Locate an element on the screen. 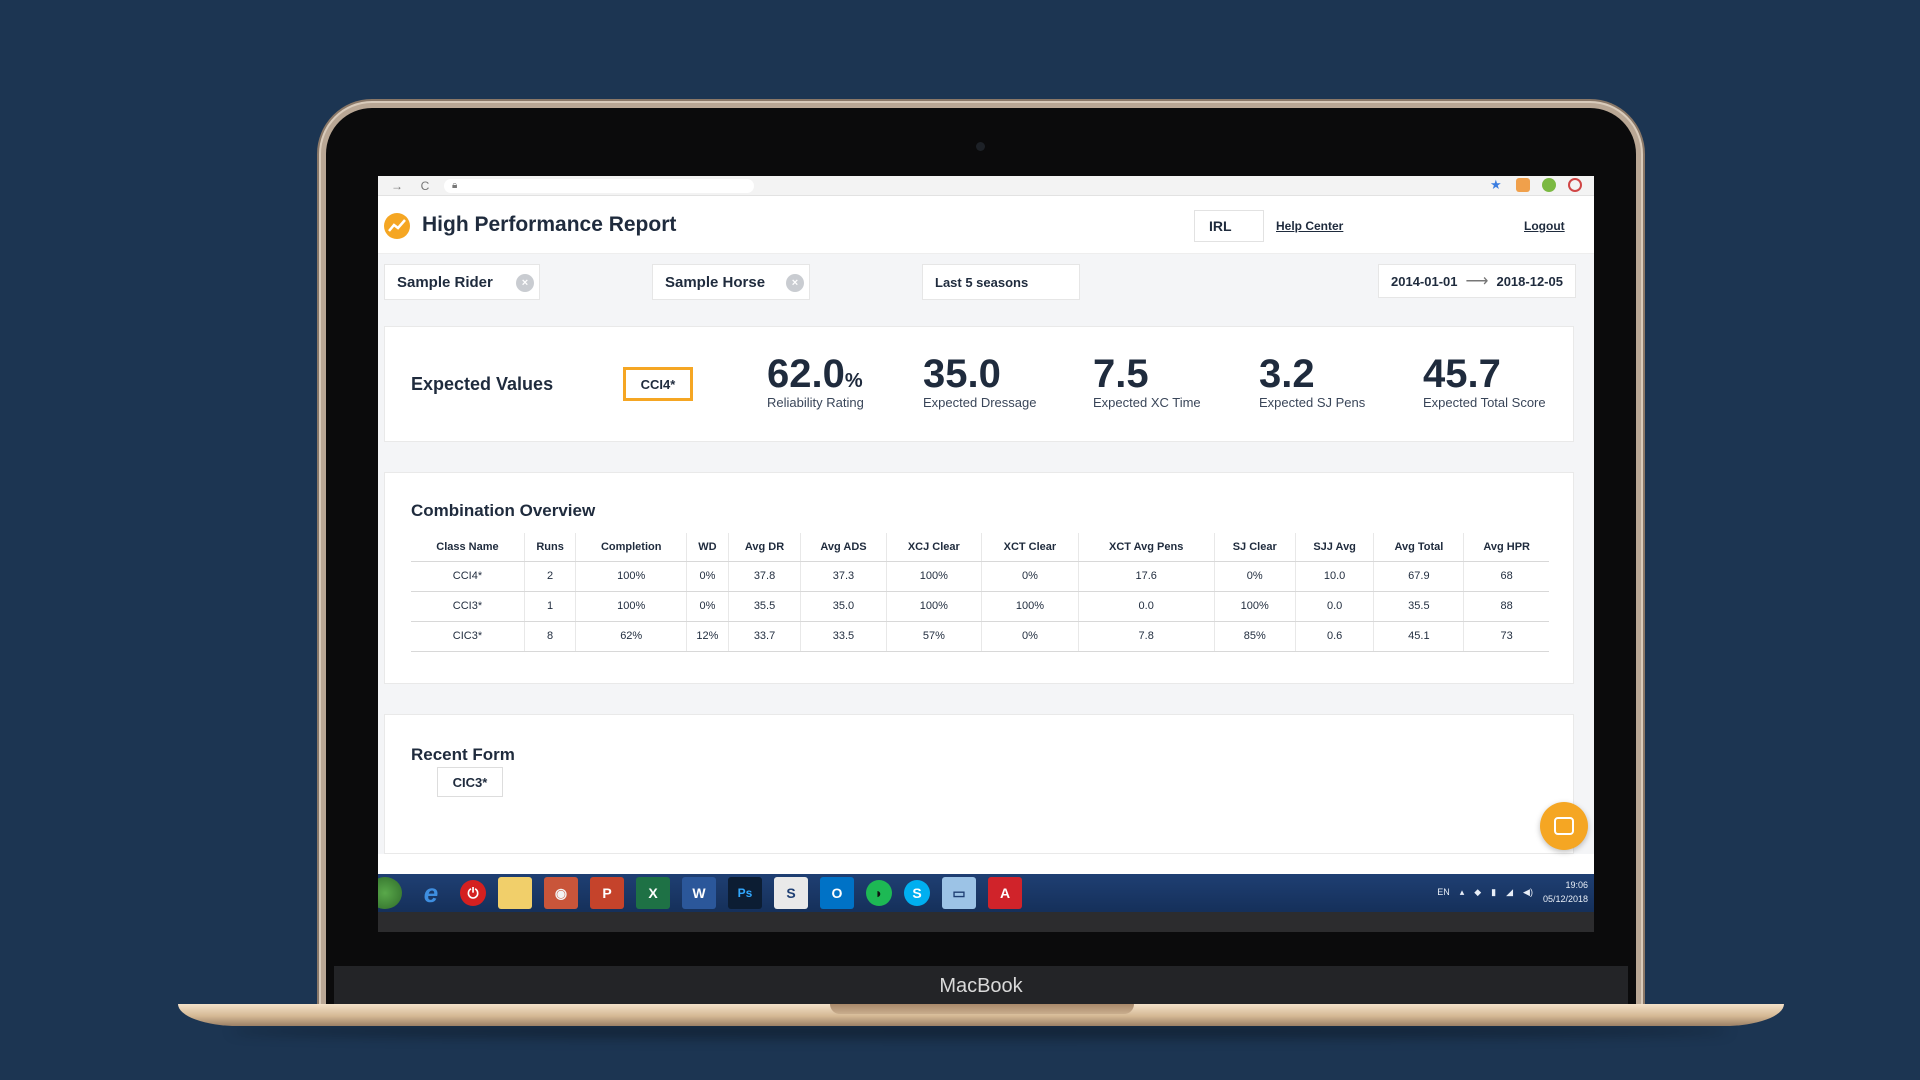 Image resolution: width=1920 pixels, height=1080 pixels. rider-select: Sample Rider × is located at coordinates (462, 282).